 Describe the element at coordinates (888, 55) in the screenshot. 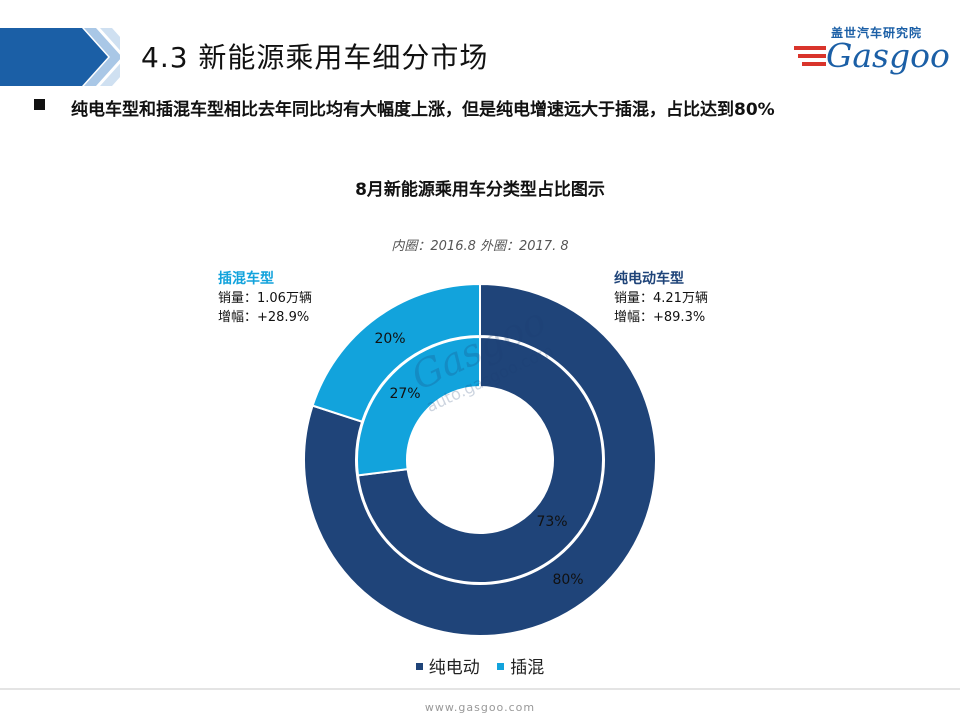

I see `logo-en-text: Gasgoo` at that location.